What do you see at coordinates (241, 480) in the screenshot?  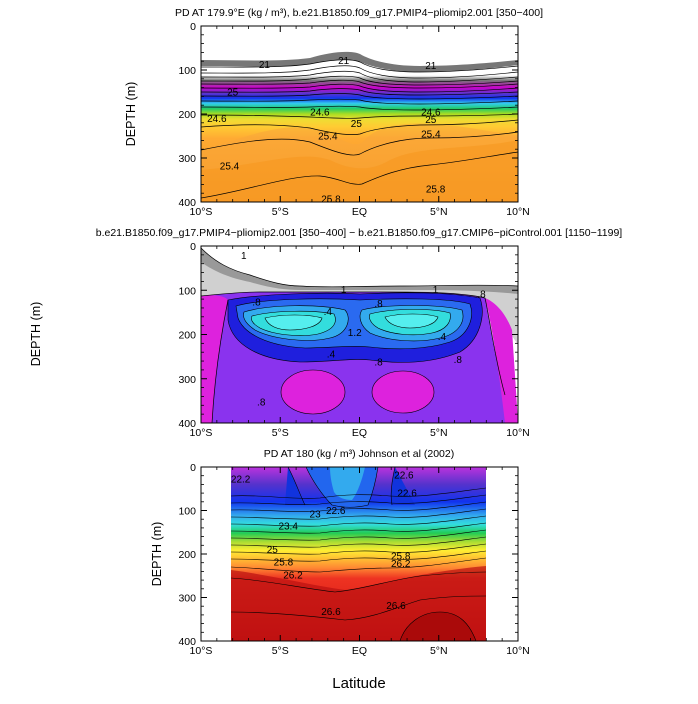 I see `contour-label: 22.2` at bounding box center [241, 480].